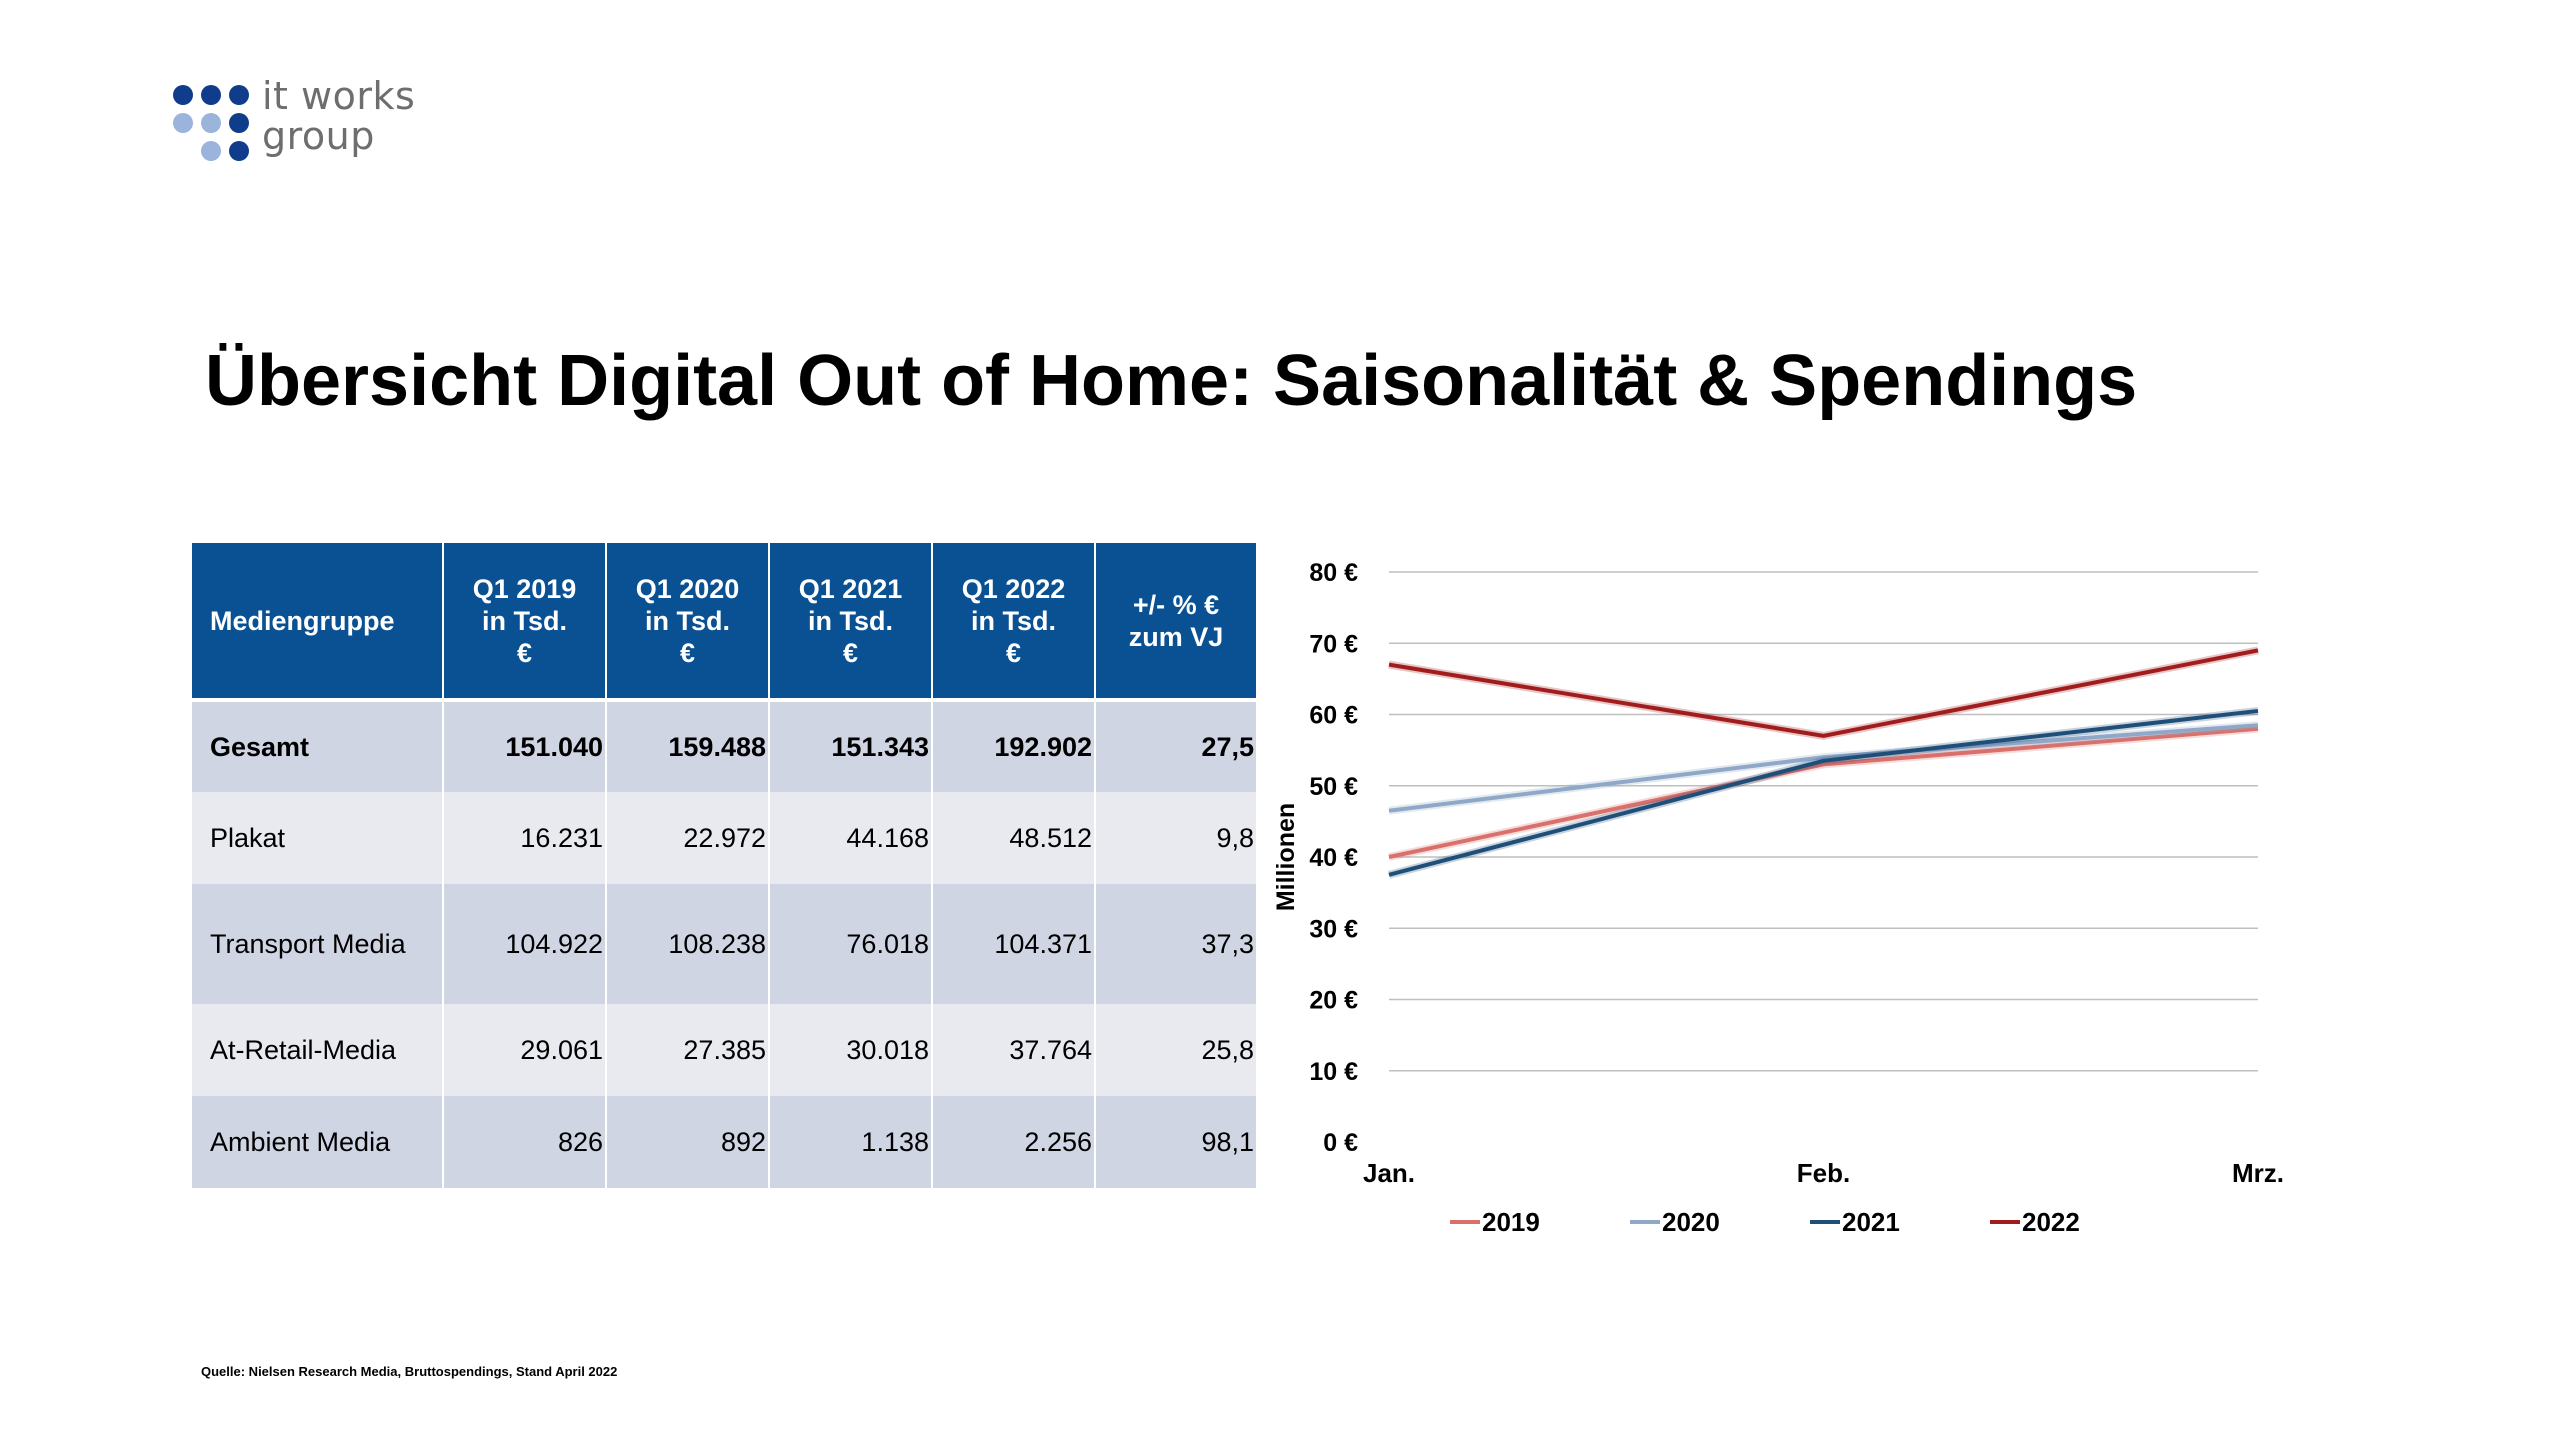 This screenshot has height=1440, width=2560. What do you see at coordinates (1014, 1050) in the screenshot?
I see `cell-q1-2022: 37.764` at bounding box center [1014, 1050].